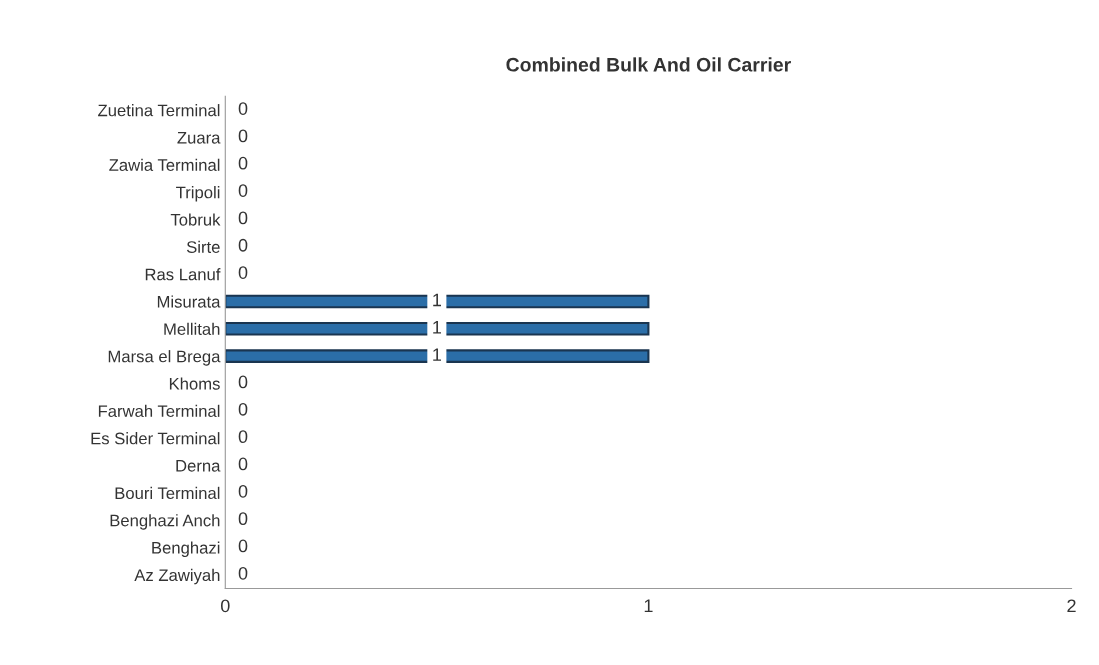 This screenshot has height=665, width=1099. What do you see at coordinates (198, 194) in the screenshot?
I see `y-tick-label: Tripoli` at bounding box center [198, 194].